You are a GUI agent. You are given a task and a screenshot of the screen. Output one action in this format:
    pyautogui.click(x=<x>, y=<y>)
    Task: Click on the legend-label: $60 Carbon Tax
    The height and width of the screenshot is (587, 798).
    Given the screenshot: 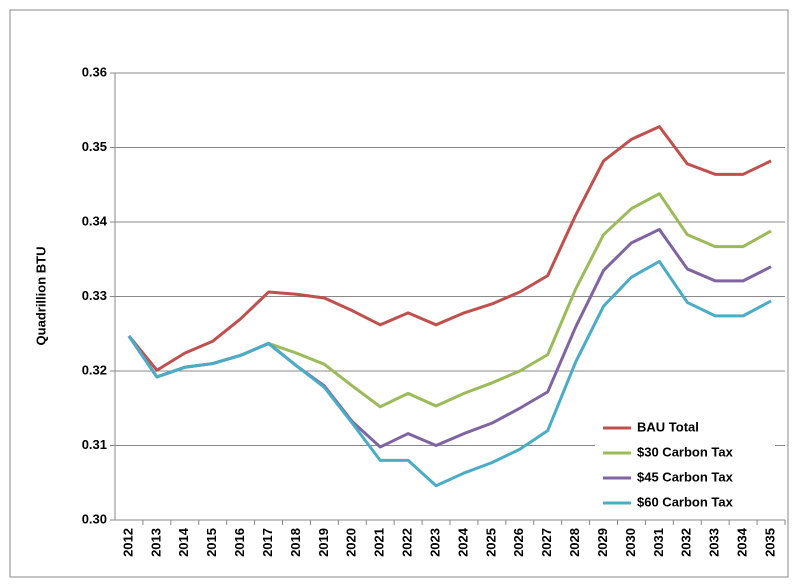 What is the action you would take?
    pyautogui.click(x=685, y=501)
    